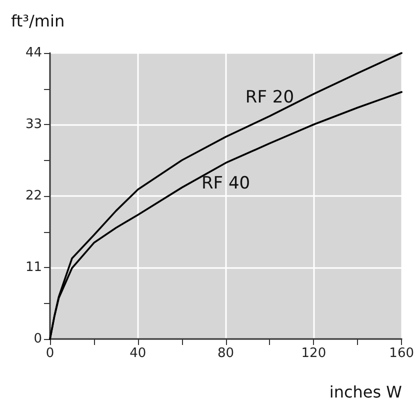  I want to click on y-tick-label: 11, so click(33, 267).